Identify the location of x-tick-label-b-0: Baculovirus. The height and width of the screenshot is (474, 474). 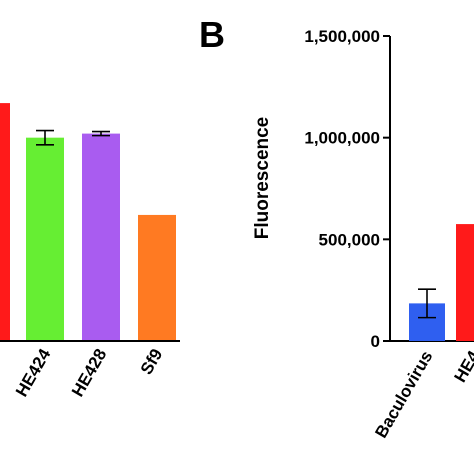
(403, 395).